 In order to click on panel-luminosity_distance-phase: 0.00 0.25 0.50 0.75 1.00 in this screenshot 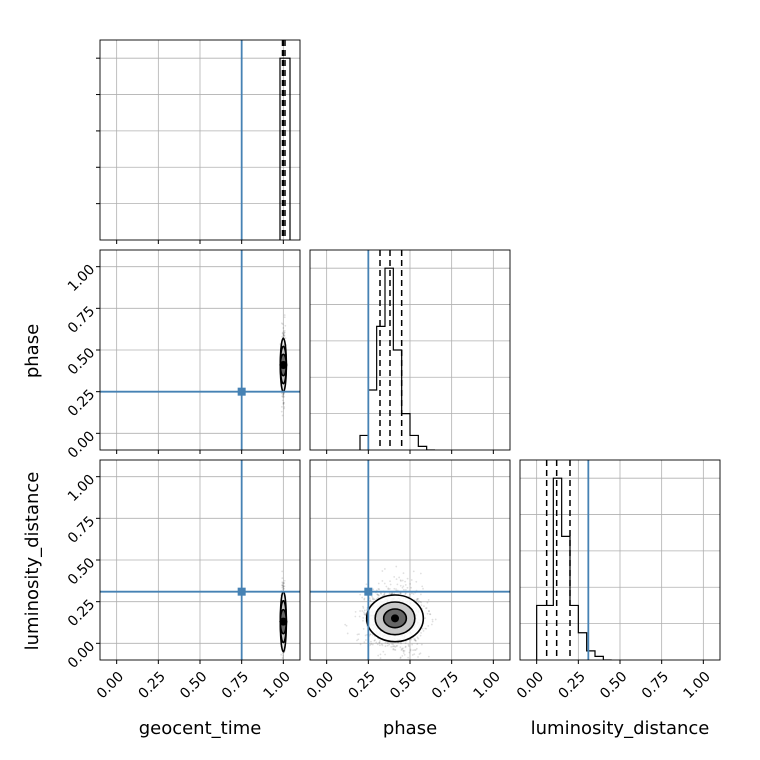, I will do `click(407, 580)`.